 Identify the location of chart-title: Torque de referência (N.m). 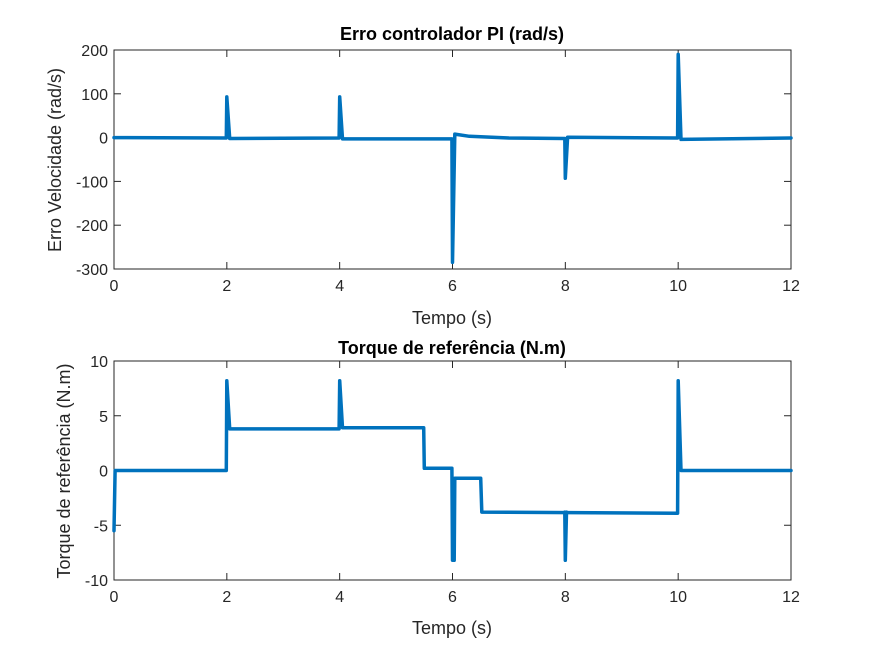
(452, 348).